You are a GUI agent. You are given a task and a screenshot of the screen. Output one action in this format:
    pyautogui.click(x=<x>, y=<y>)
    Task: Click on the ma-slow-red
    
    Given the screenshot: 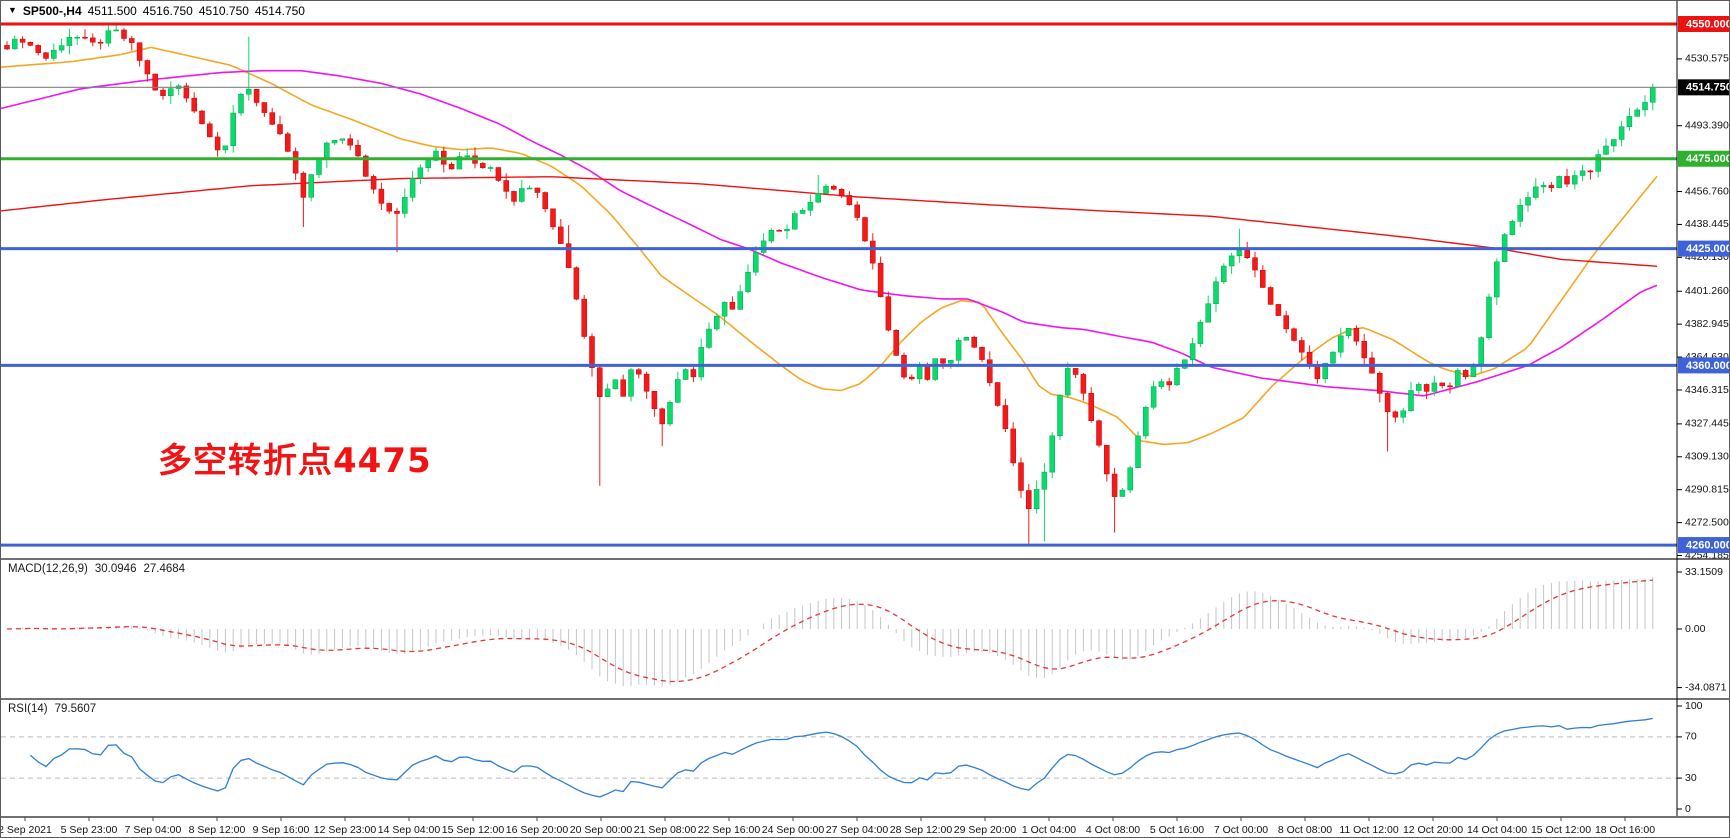 What is the action you would take?
    pyautogui.click(x=829, y=221)
    